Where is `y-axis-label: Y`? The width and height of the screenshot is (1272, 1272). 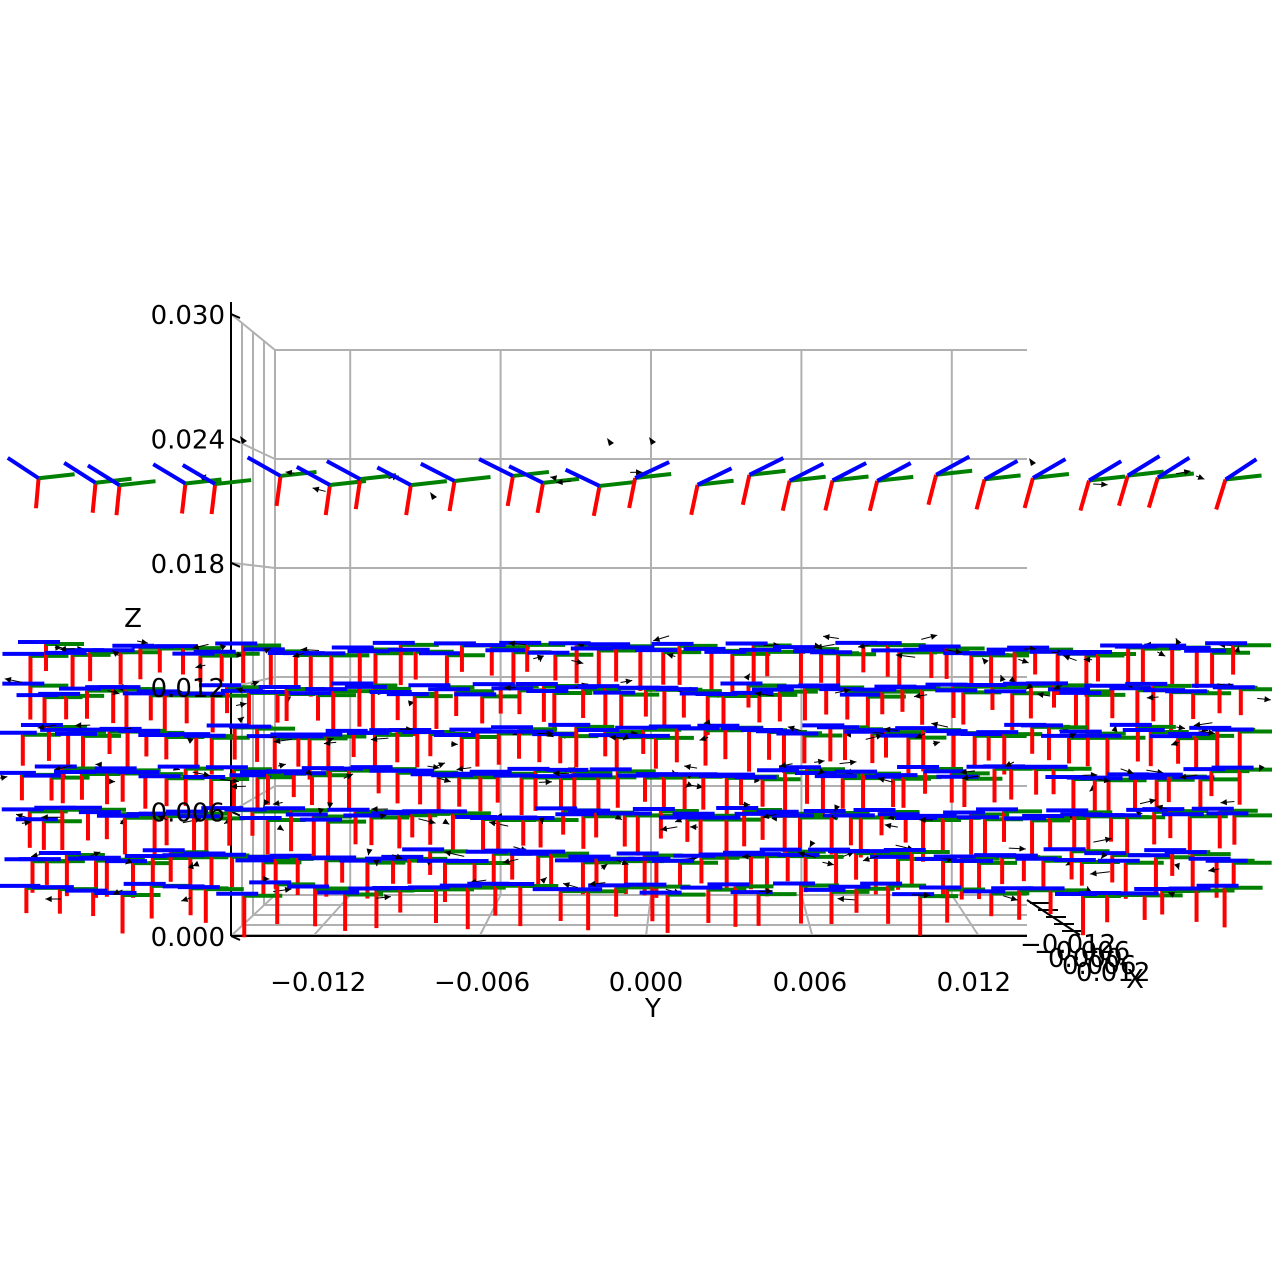 y-axis-label: Y is located at coordinates (652, 1009).